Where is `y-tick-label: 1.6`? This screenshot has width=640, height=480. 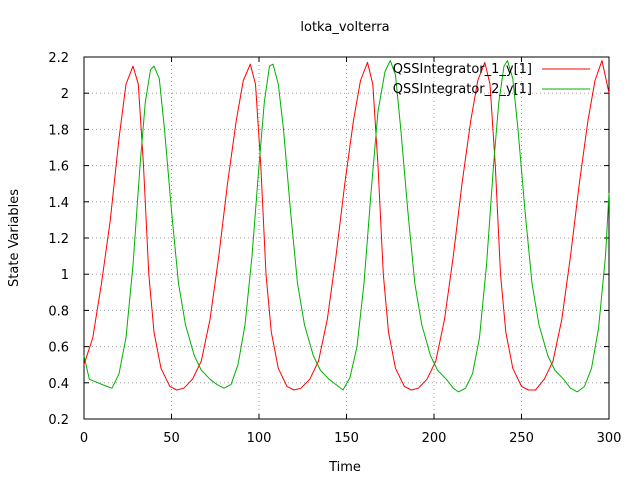
y-tick-label: 1.6 is located at coordinates (58, 167).